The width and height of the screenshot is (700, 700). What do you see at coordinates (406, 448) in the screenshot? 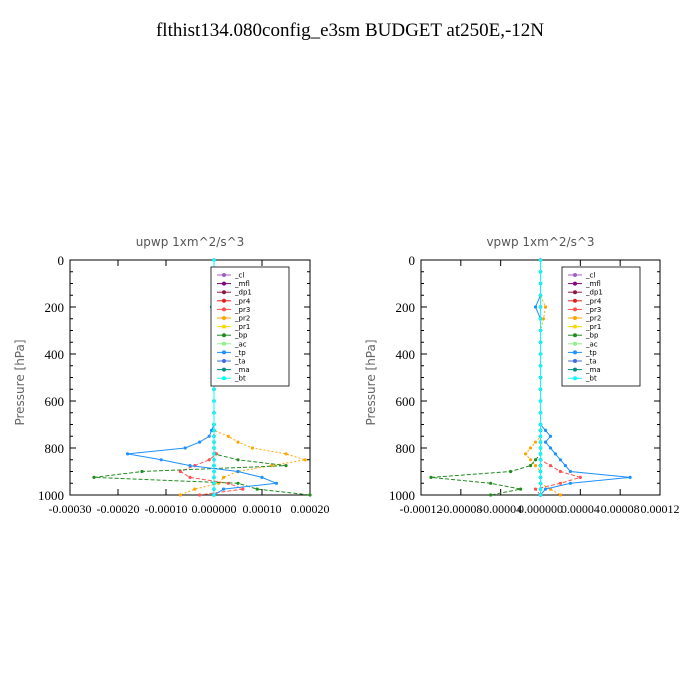
I see `y-tick-label: 800` at bounding box center [406, 448].